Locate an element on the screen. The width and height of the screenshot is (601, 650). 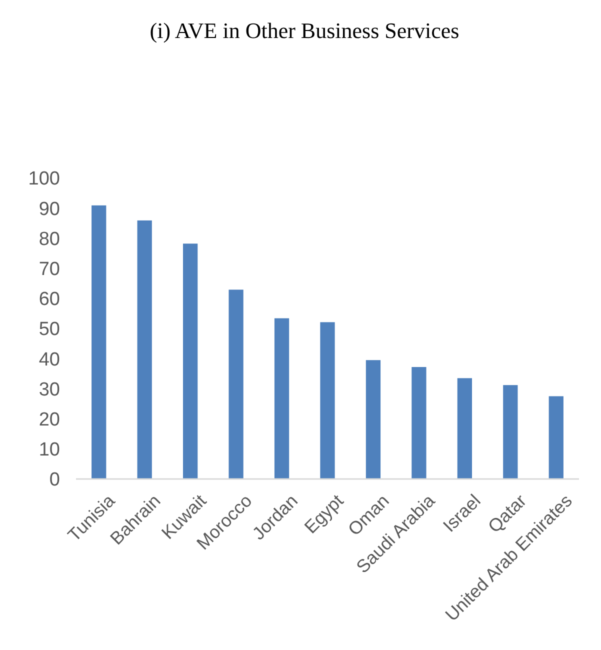
y-tick-label: 50 is located at coordinates (49, 329).